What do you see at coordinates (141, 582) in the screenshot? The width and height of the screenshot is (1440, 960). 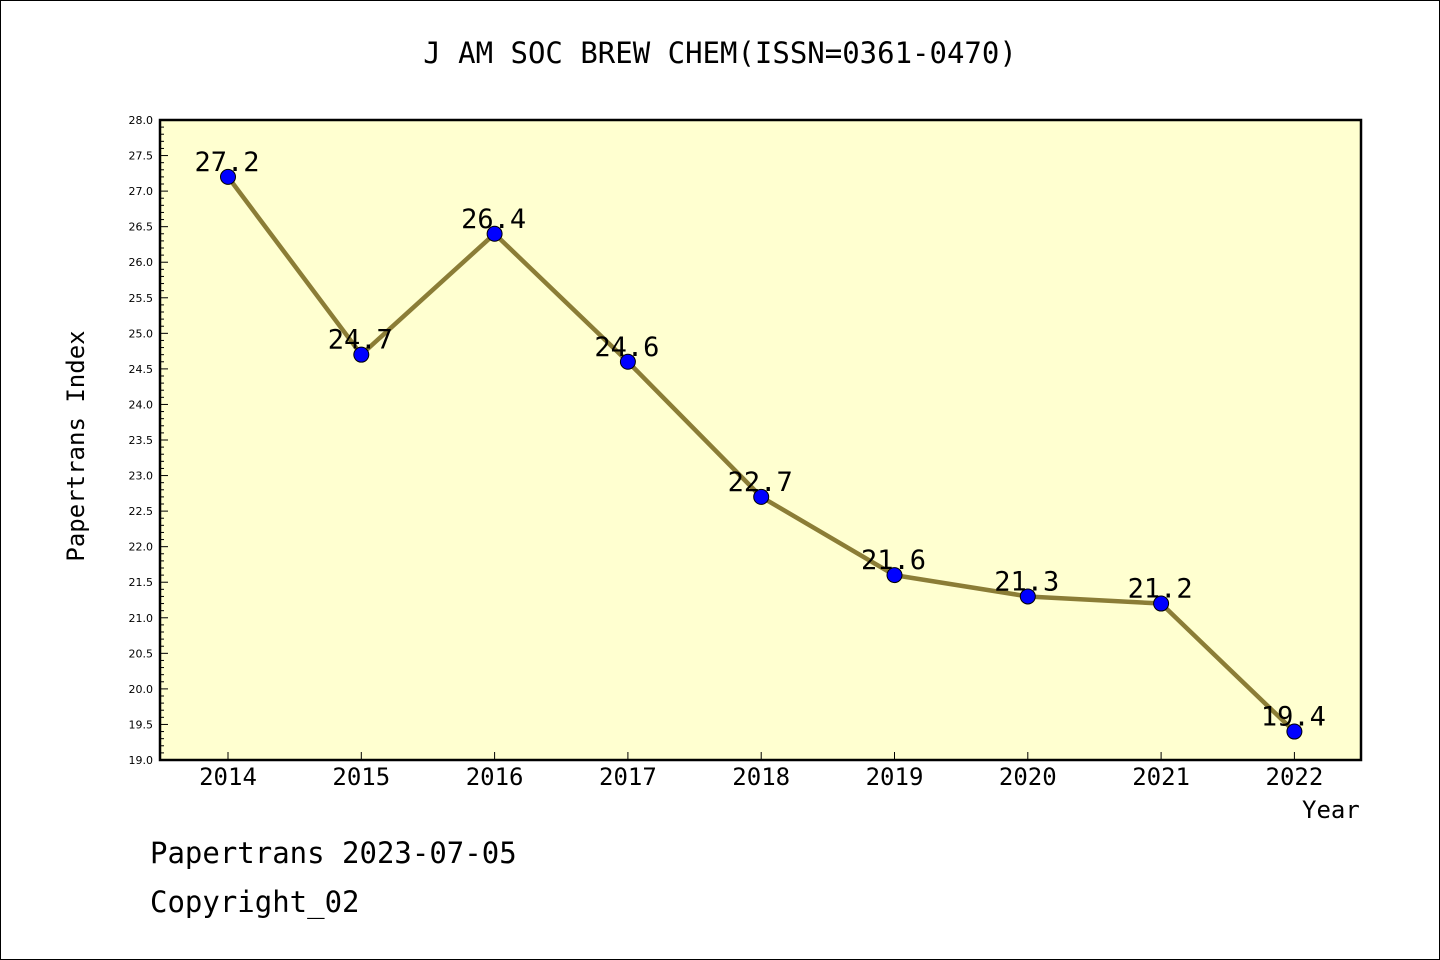 I see `y-tick-label: 21.5` at bounding box center [141, 582].